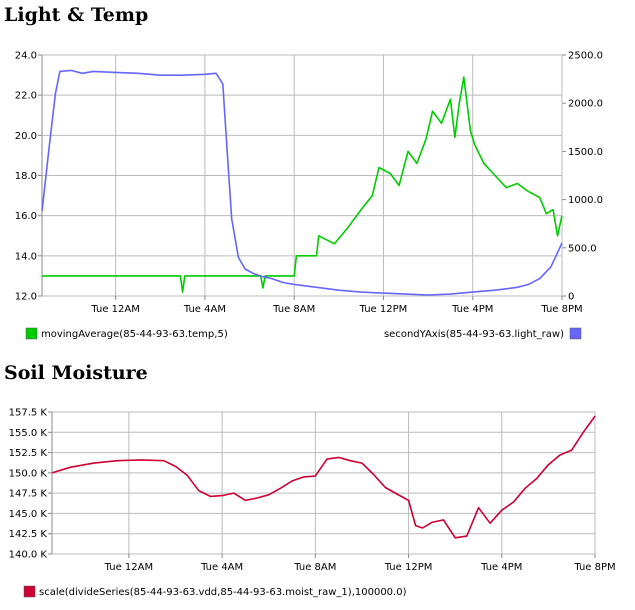  Describe the element at coordinates (28, 494) in the screenshot. I see `y-tick-label: 147.5 K` at that location.